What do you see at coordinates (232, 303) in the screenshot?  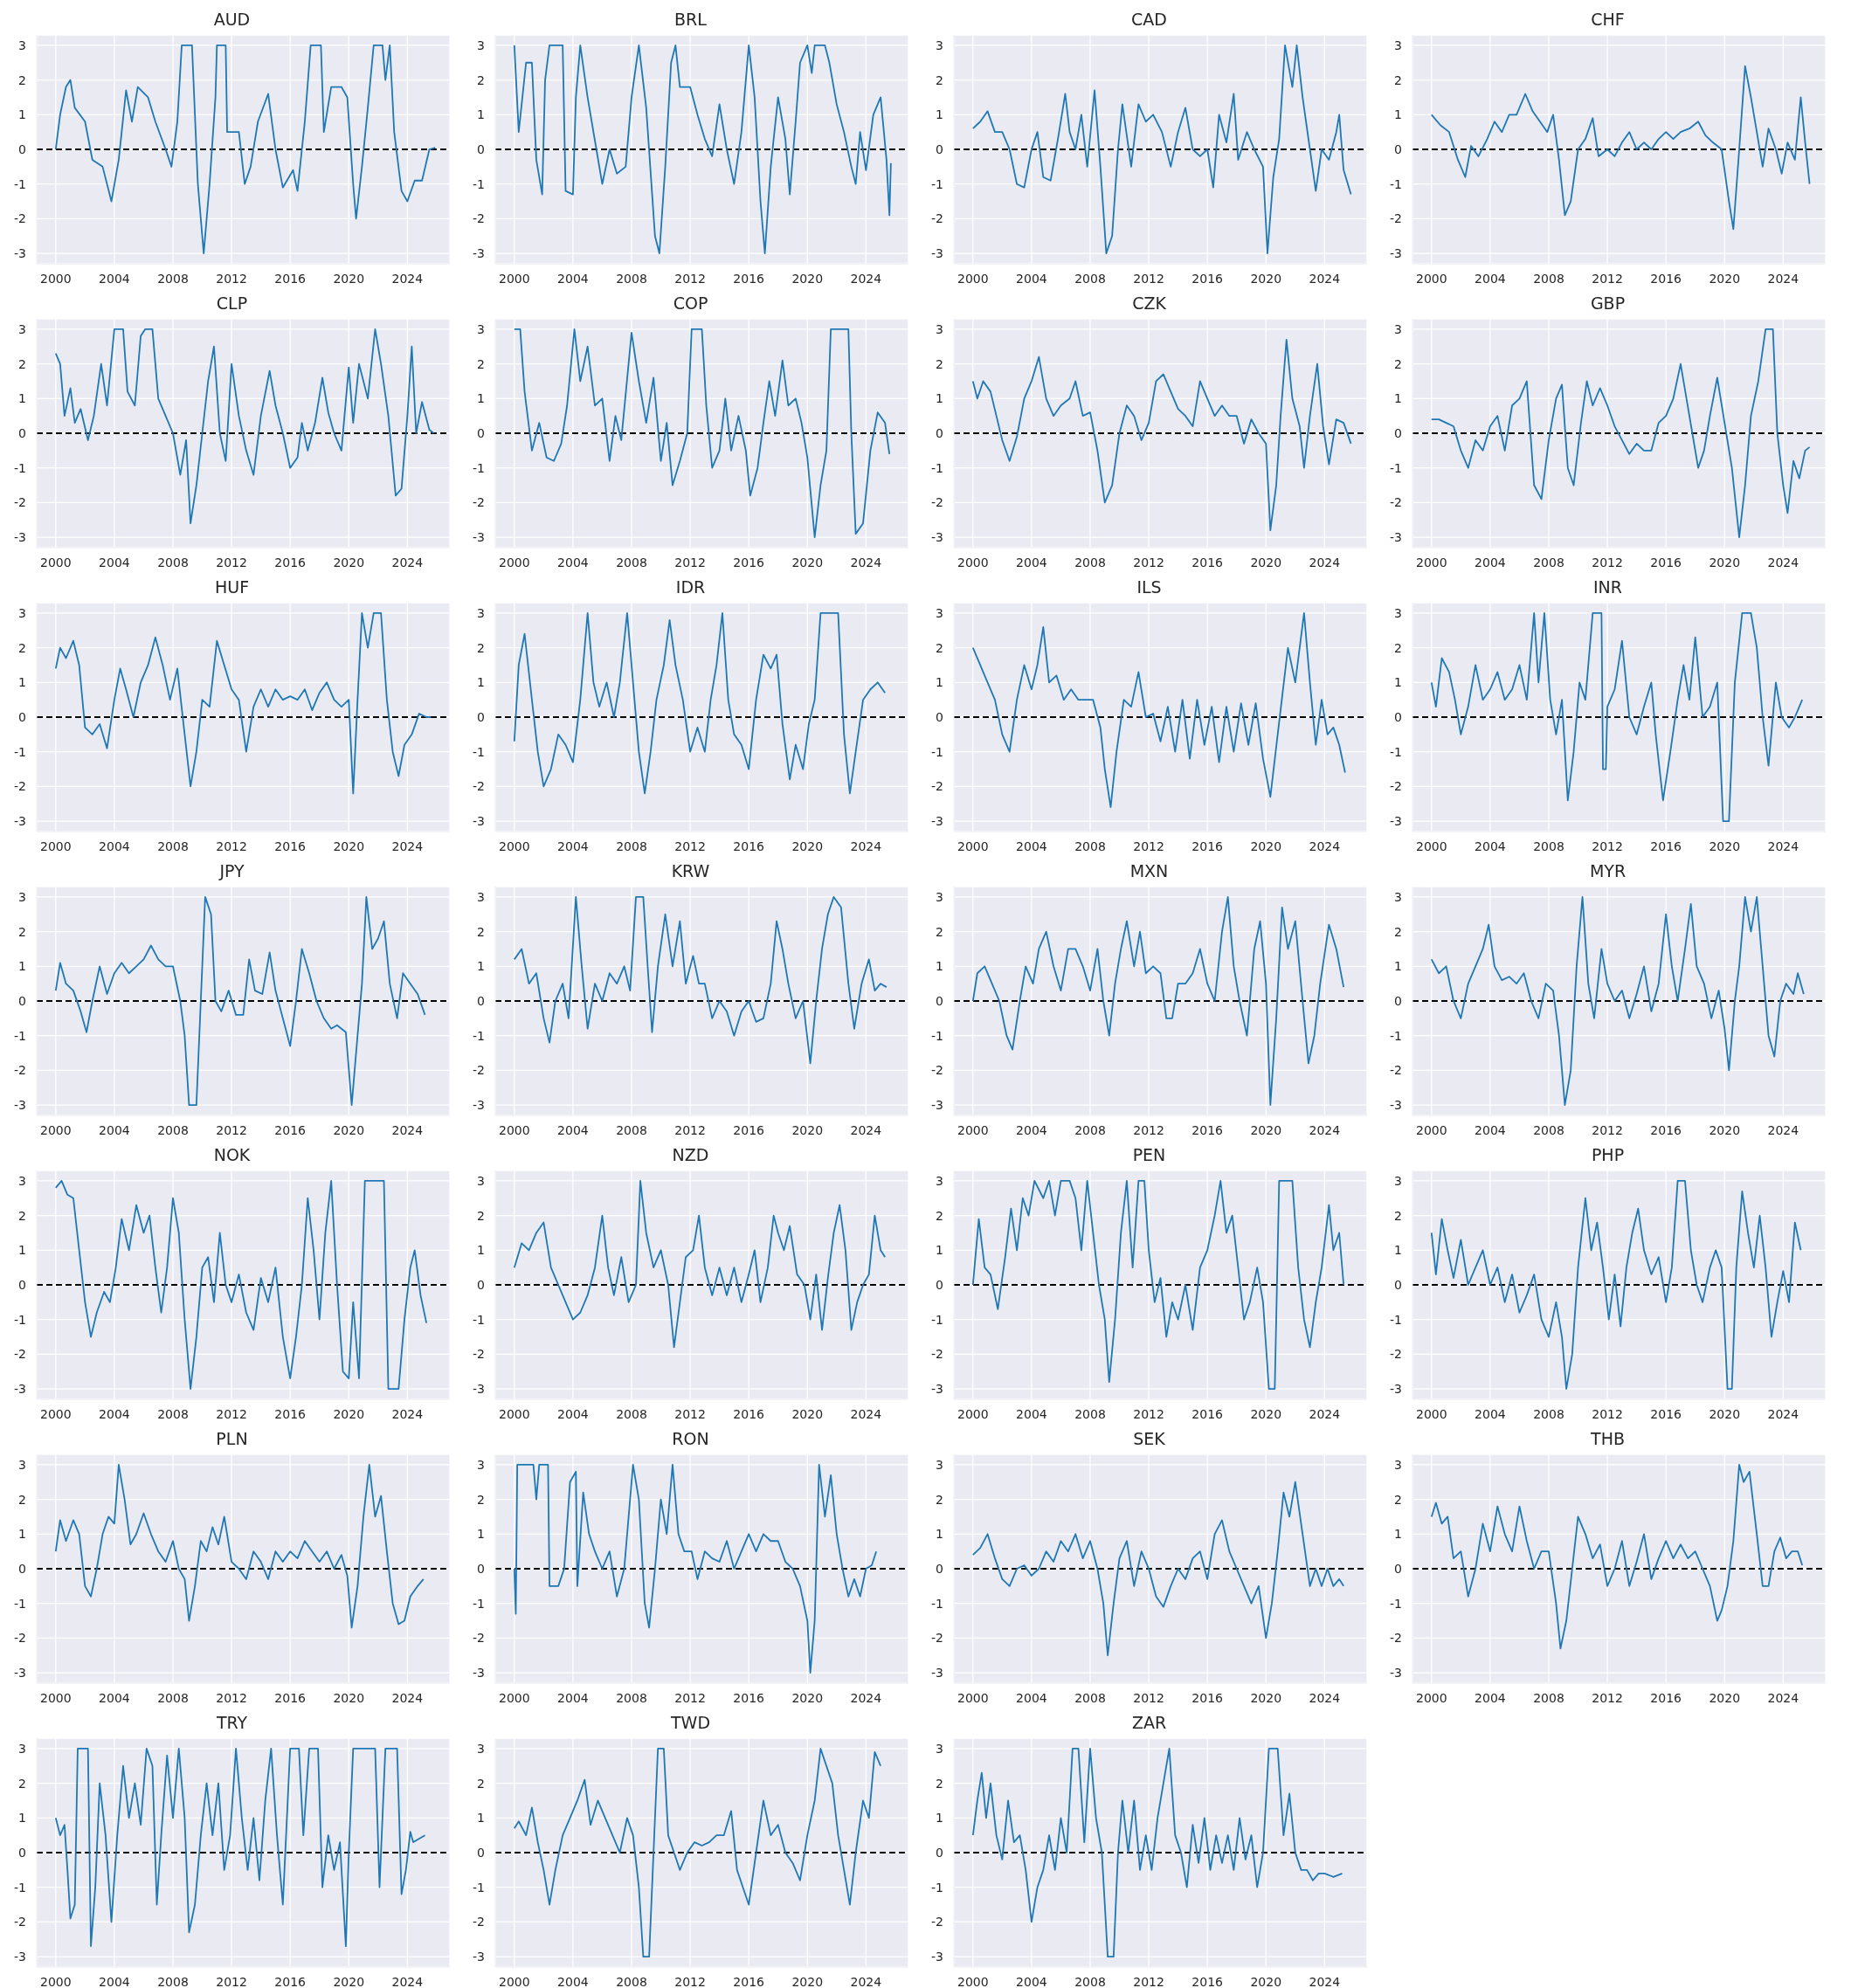 I see `chart-title: CLP` at bounding box center [232, 303].